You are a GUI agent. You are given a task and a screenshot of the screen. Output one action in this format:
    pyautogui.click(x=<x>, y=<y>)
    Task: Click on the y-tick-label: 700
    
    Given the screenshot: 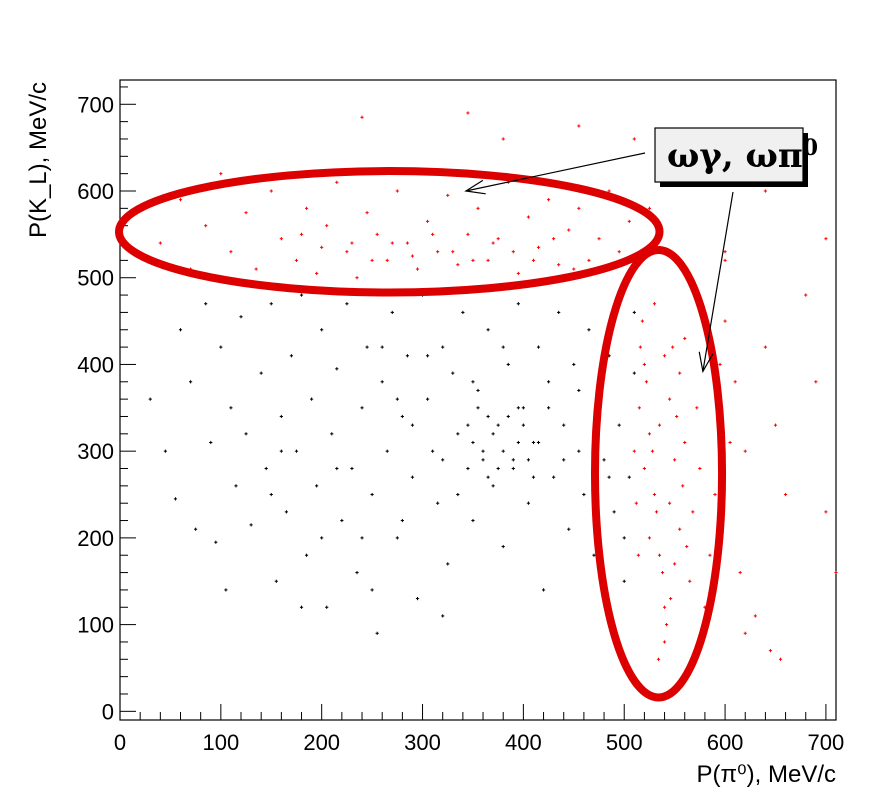 What is the action you would take?
    pyautogui.click(x=95, y=104)
    